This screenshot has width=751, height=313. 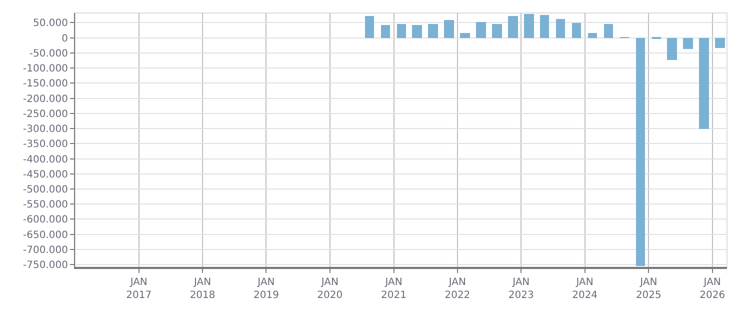 What do you see at coordinates (203, 289) in the screenshot?
I see `x-tick-label: JAN 2018` at bounding box center [203, 289].